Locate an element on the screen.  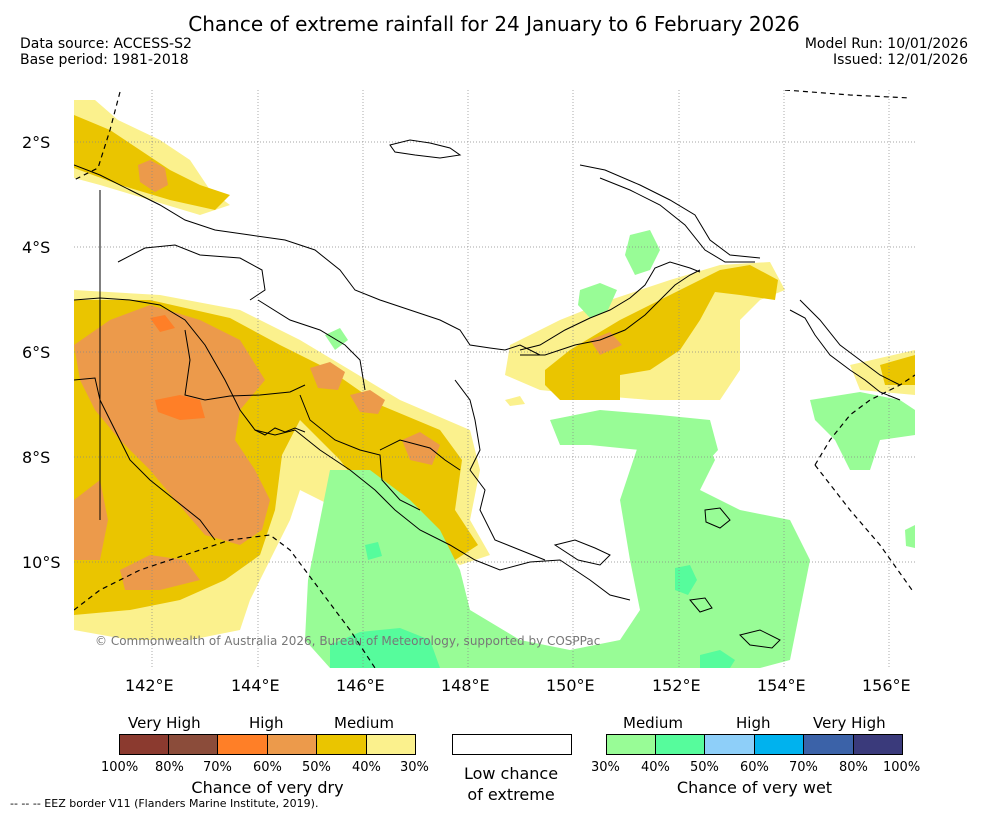
dry-legend-title: Chance of very dry is located at coordinates (267, 787).